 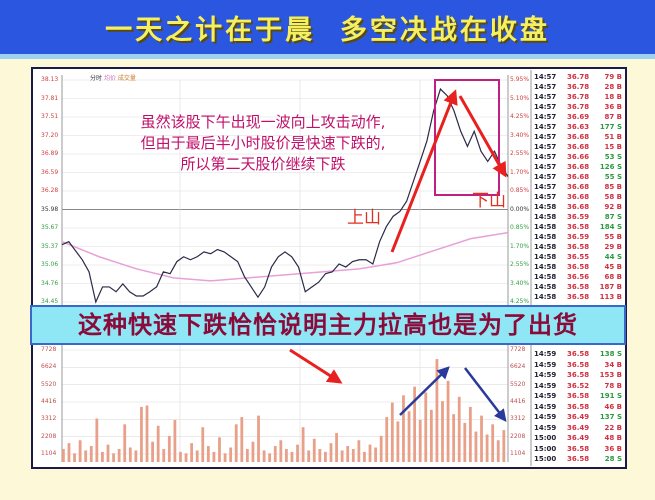 What do you see at coordinates (610, 297) in the screenshot?
I see `tick-volume: 113 B` at bounding box center [610, 297].